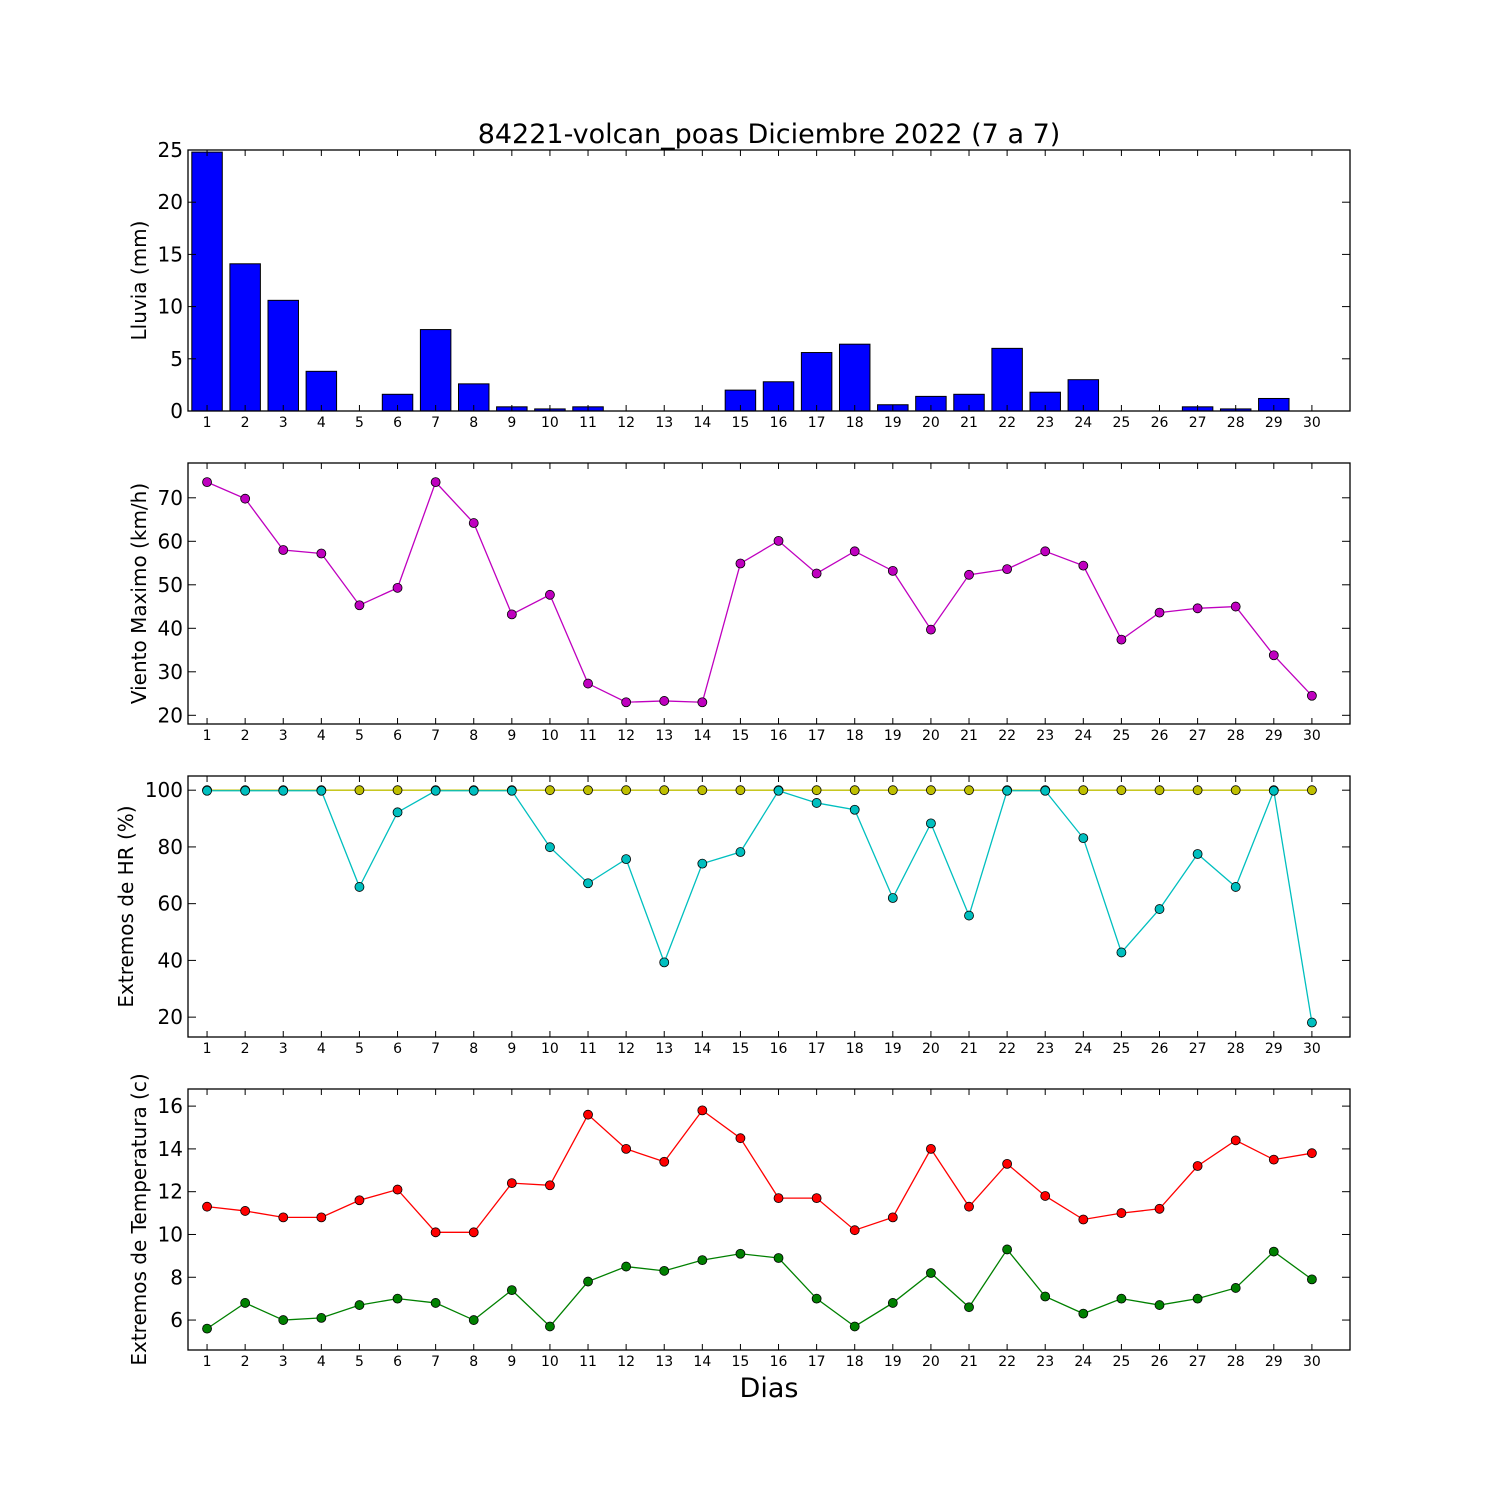  What do you see at coordinates (855, 423) in the screenshot?
I see `x-tick-label: 18` at bounding box center [855, 423].